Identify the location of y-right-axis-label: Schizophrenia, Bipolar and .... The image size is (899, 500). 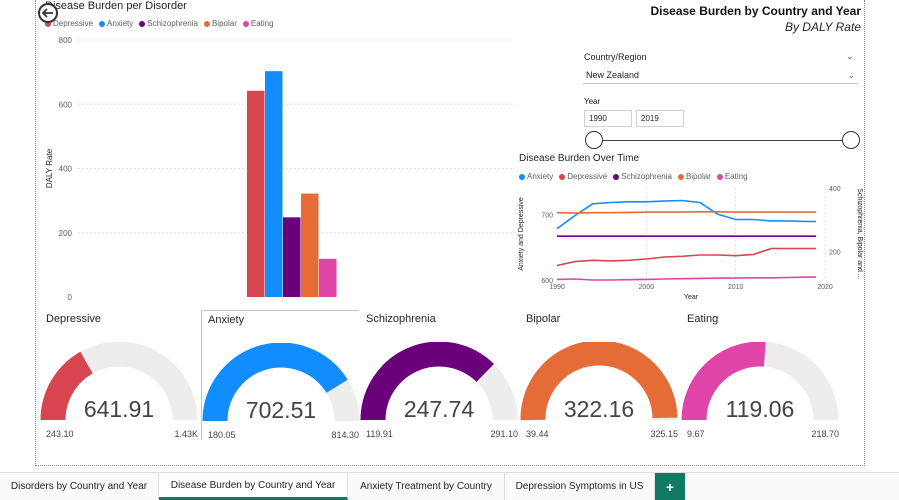
(859, 233).